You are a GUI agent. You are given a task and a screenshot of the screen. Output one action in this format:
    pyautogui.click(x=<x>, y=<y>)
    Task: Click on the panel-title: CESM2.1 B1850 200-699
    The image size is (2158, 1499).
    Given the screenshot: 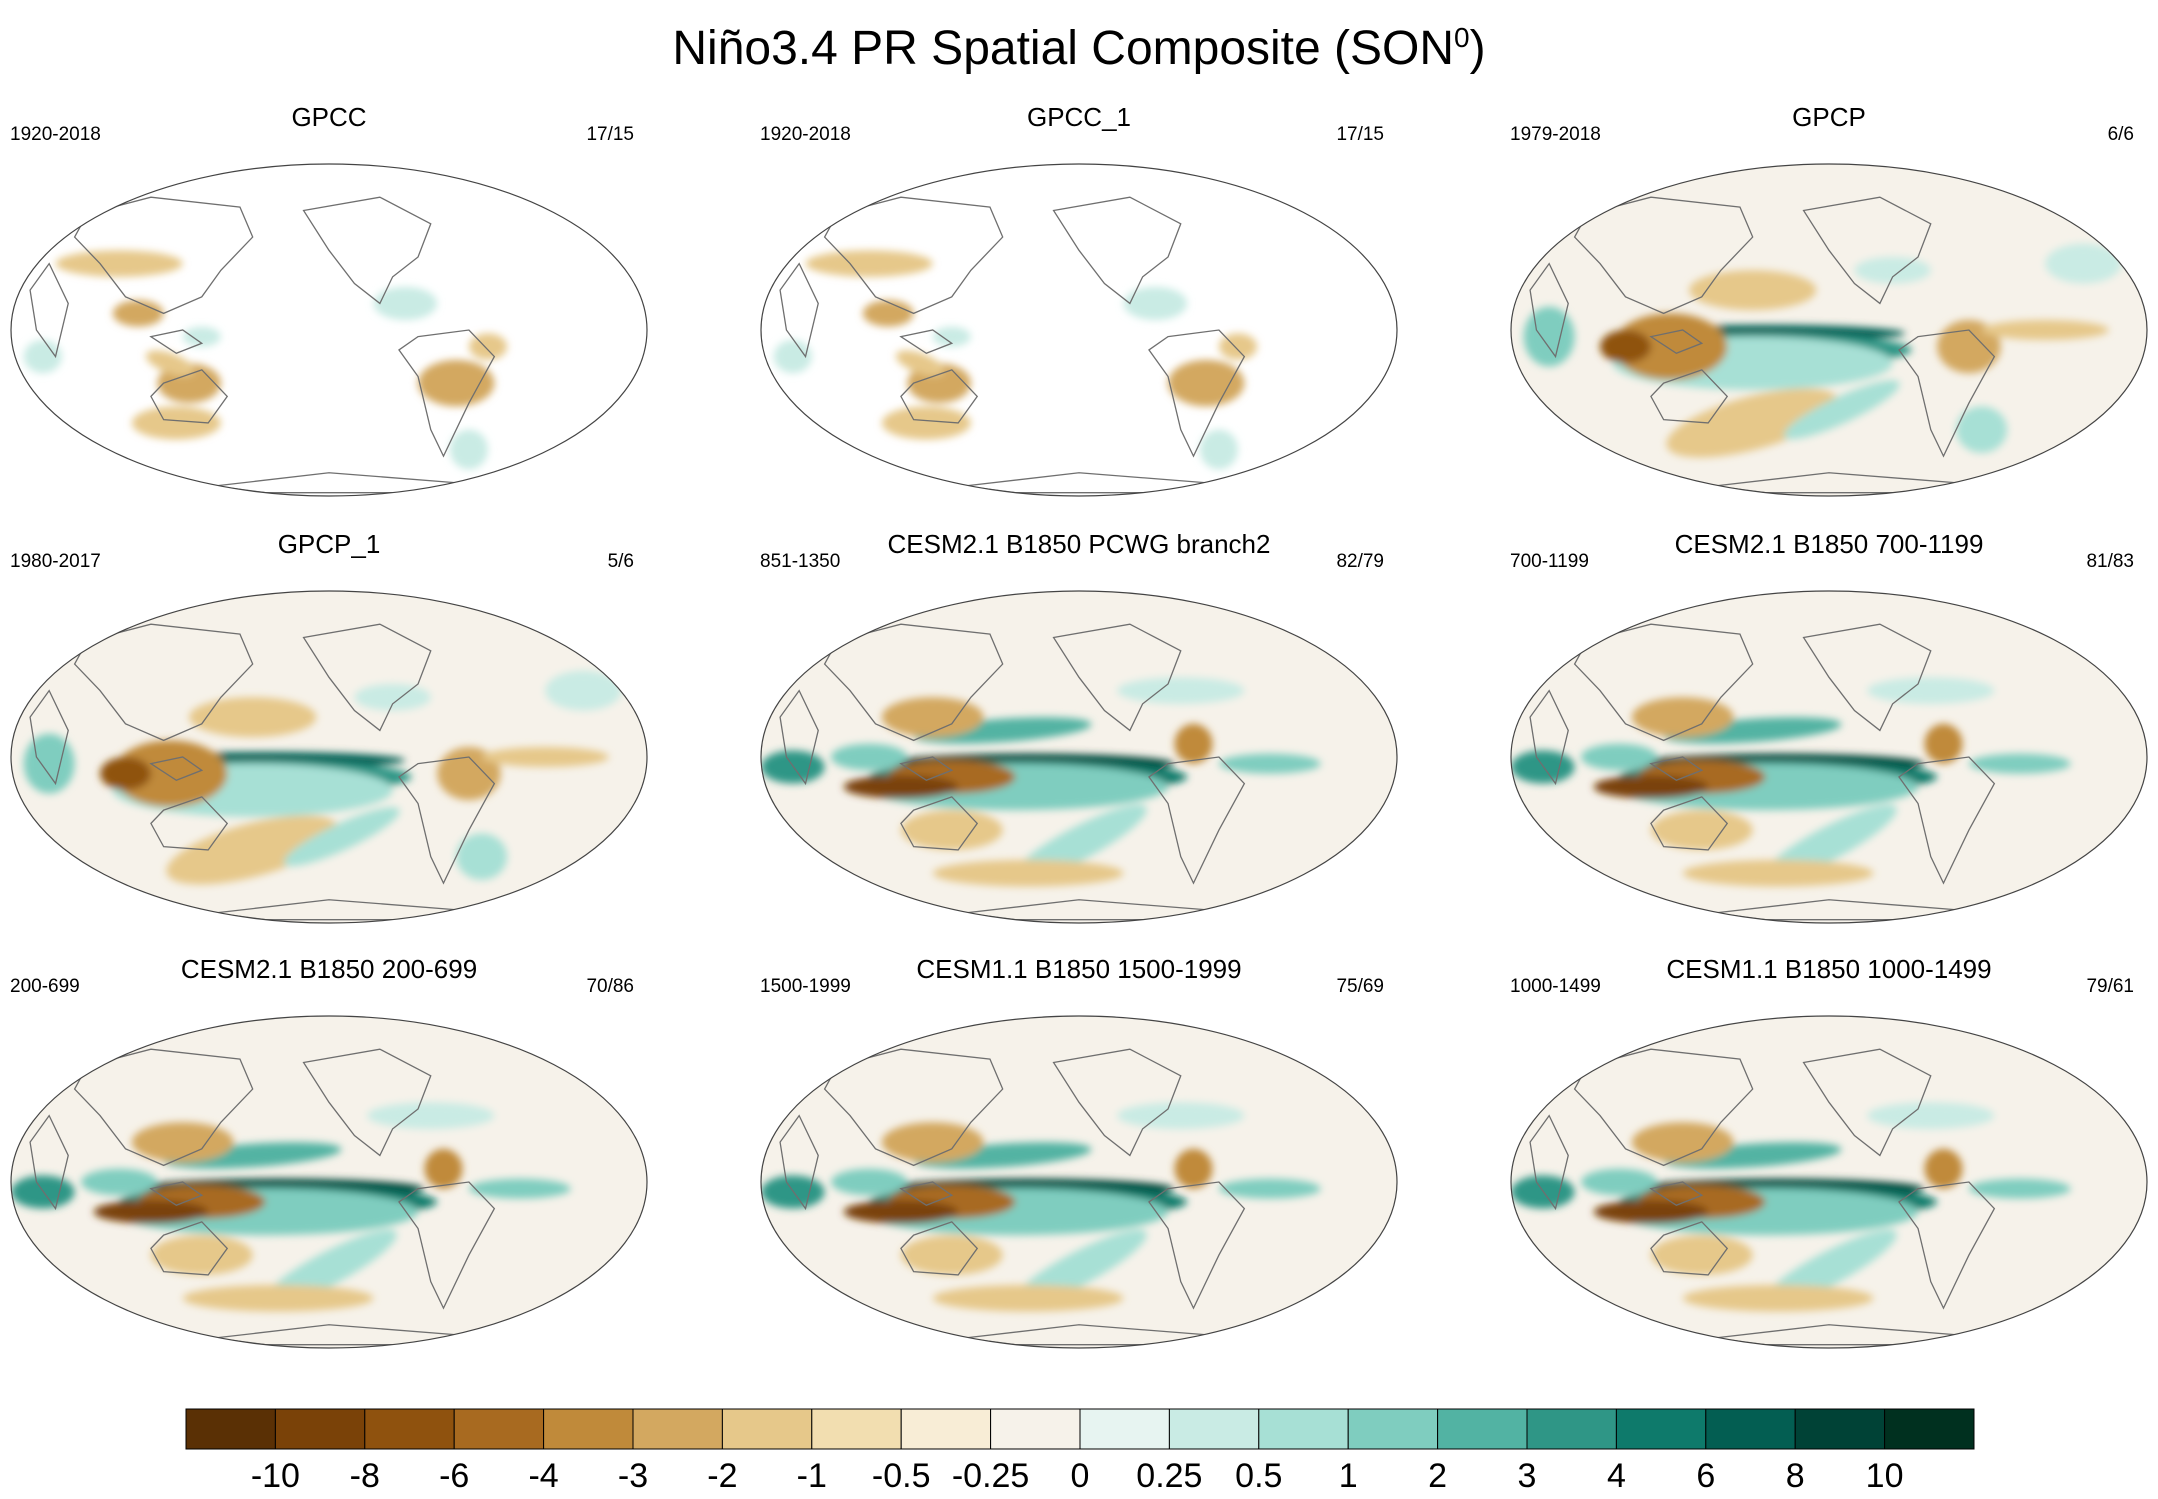 What is the action you would take?
    pyautogui.click(x=329, y=969)
    